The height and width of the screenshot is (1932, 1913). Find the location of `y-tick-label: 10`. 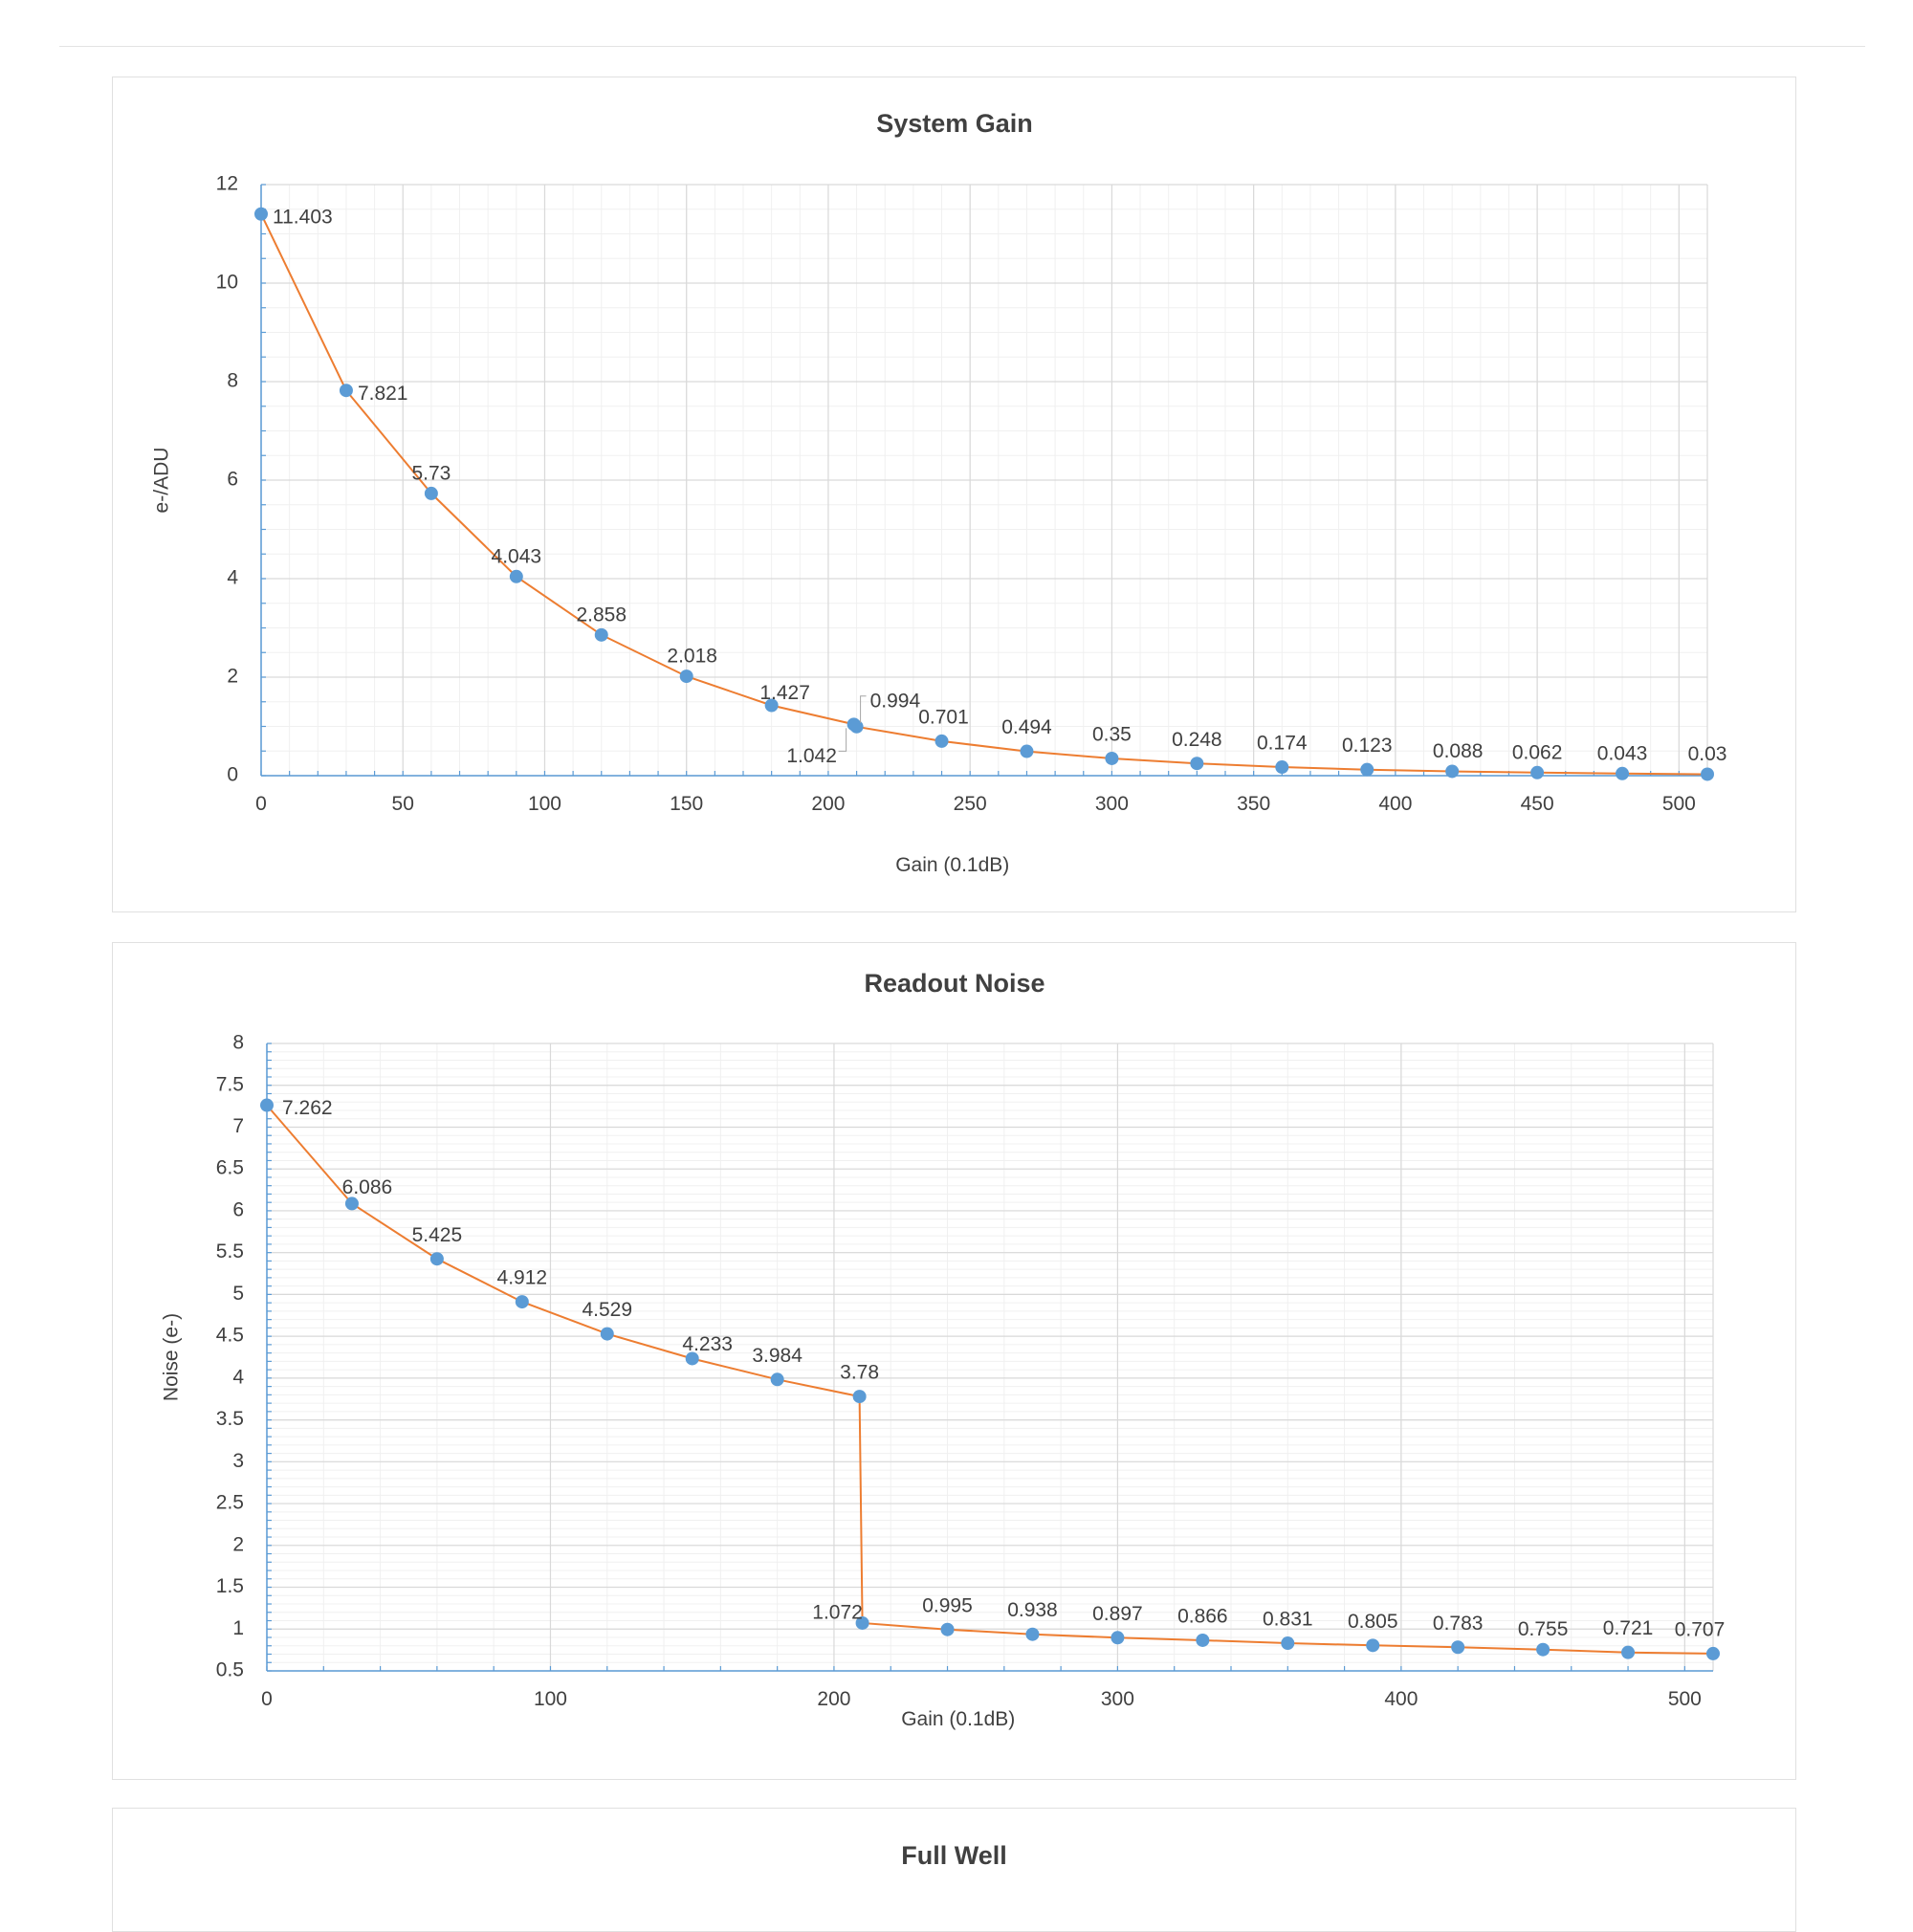

y-tick-label: 10 is located at coordinates (227, 283).